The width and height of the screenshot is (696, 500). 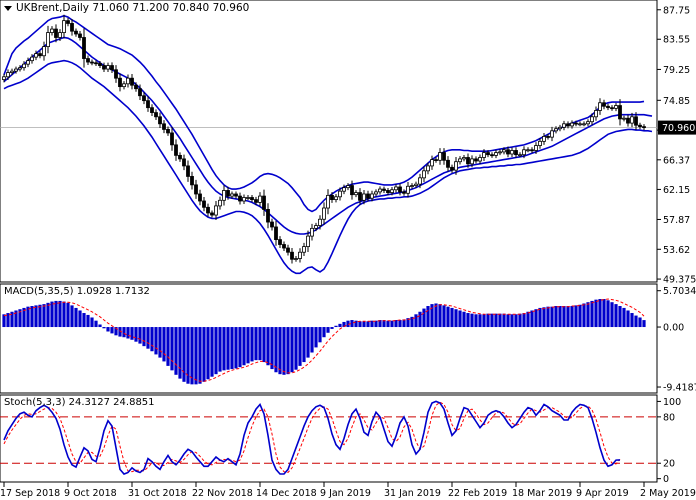 I want to click on stoch-axis-tick-label: 100, so click(x=672, y=402).